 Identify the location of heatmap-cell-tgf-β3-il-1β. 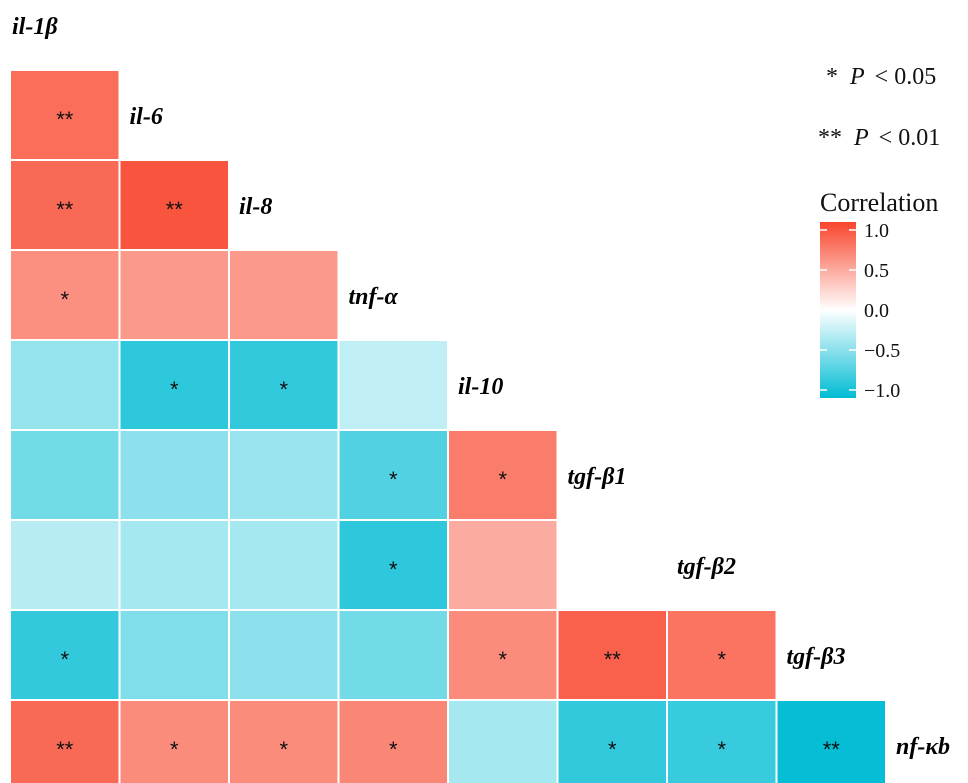
(65, 655).